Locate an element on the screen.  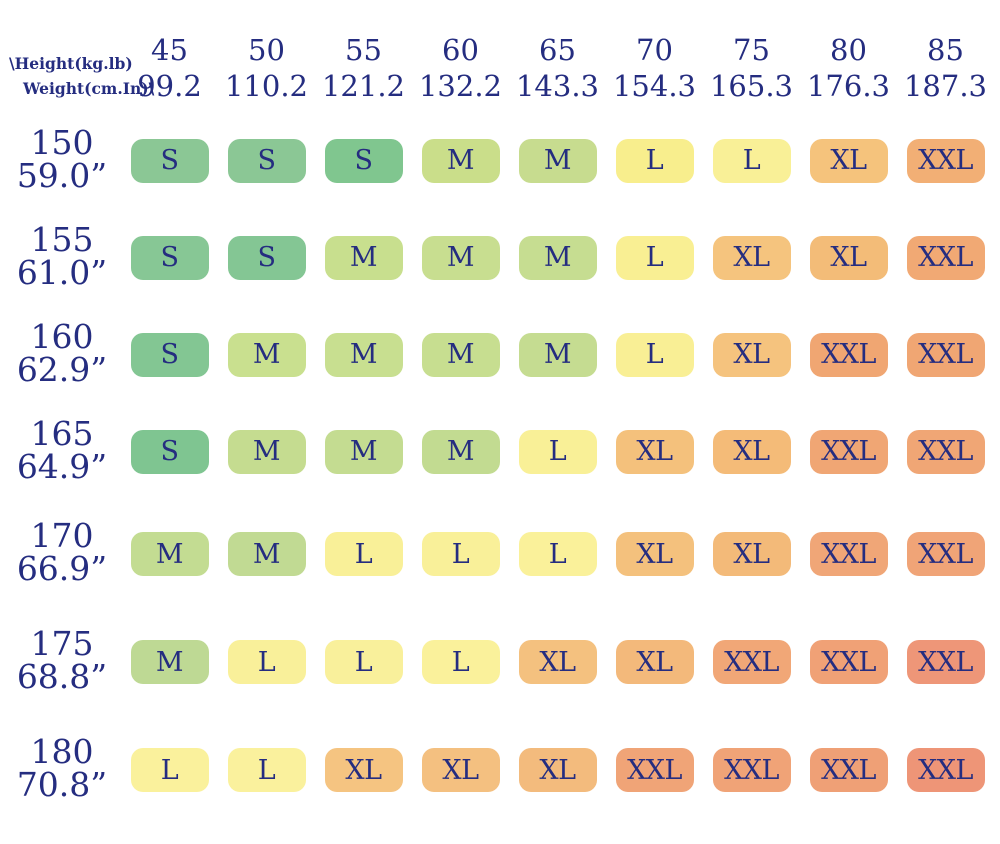
row-label-cm-value: 150 is located at coordinates (62, 142).